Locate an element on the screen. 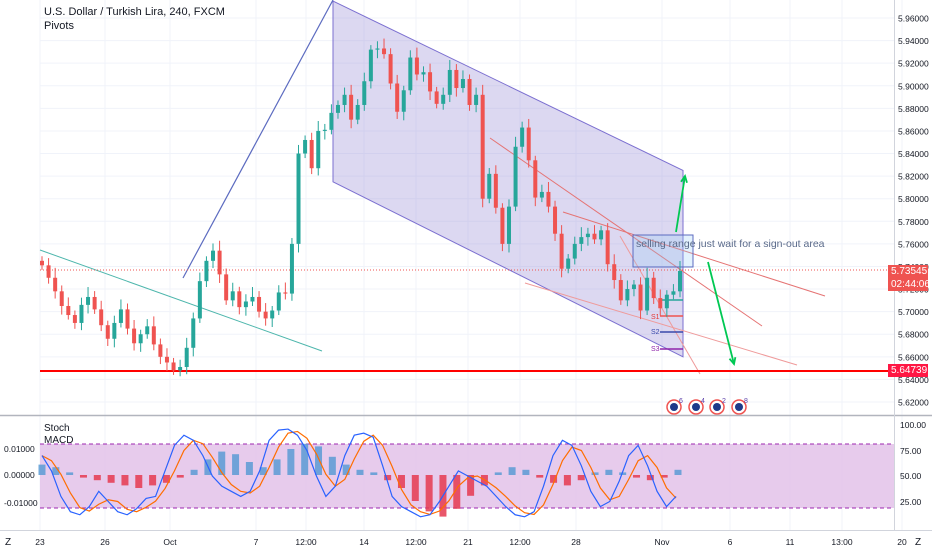  rally-trendline is located at coordinates (258, 139).